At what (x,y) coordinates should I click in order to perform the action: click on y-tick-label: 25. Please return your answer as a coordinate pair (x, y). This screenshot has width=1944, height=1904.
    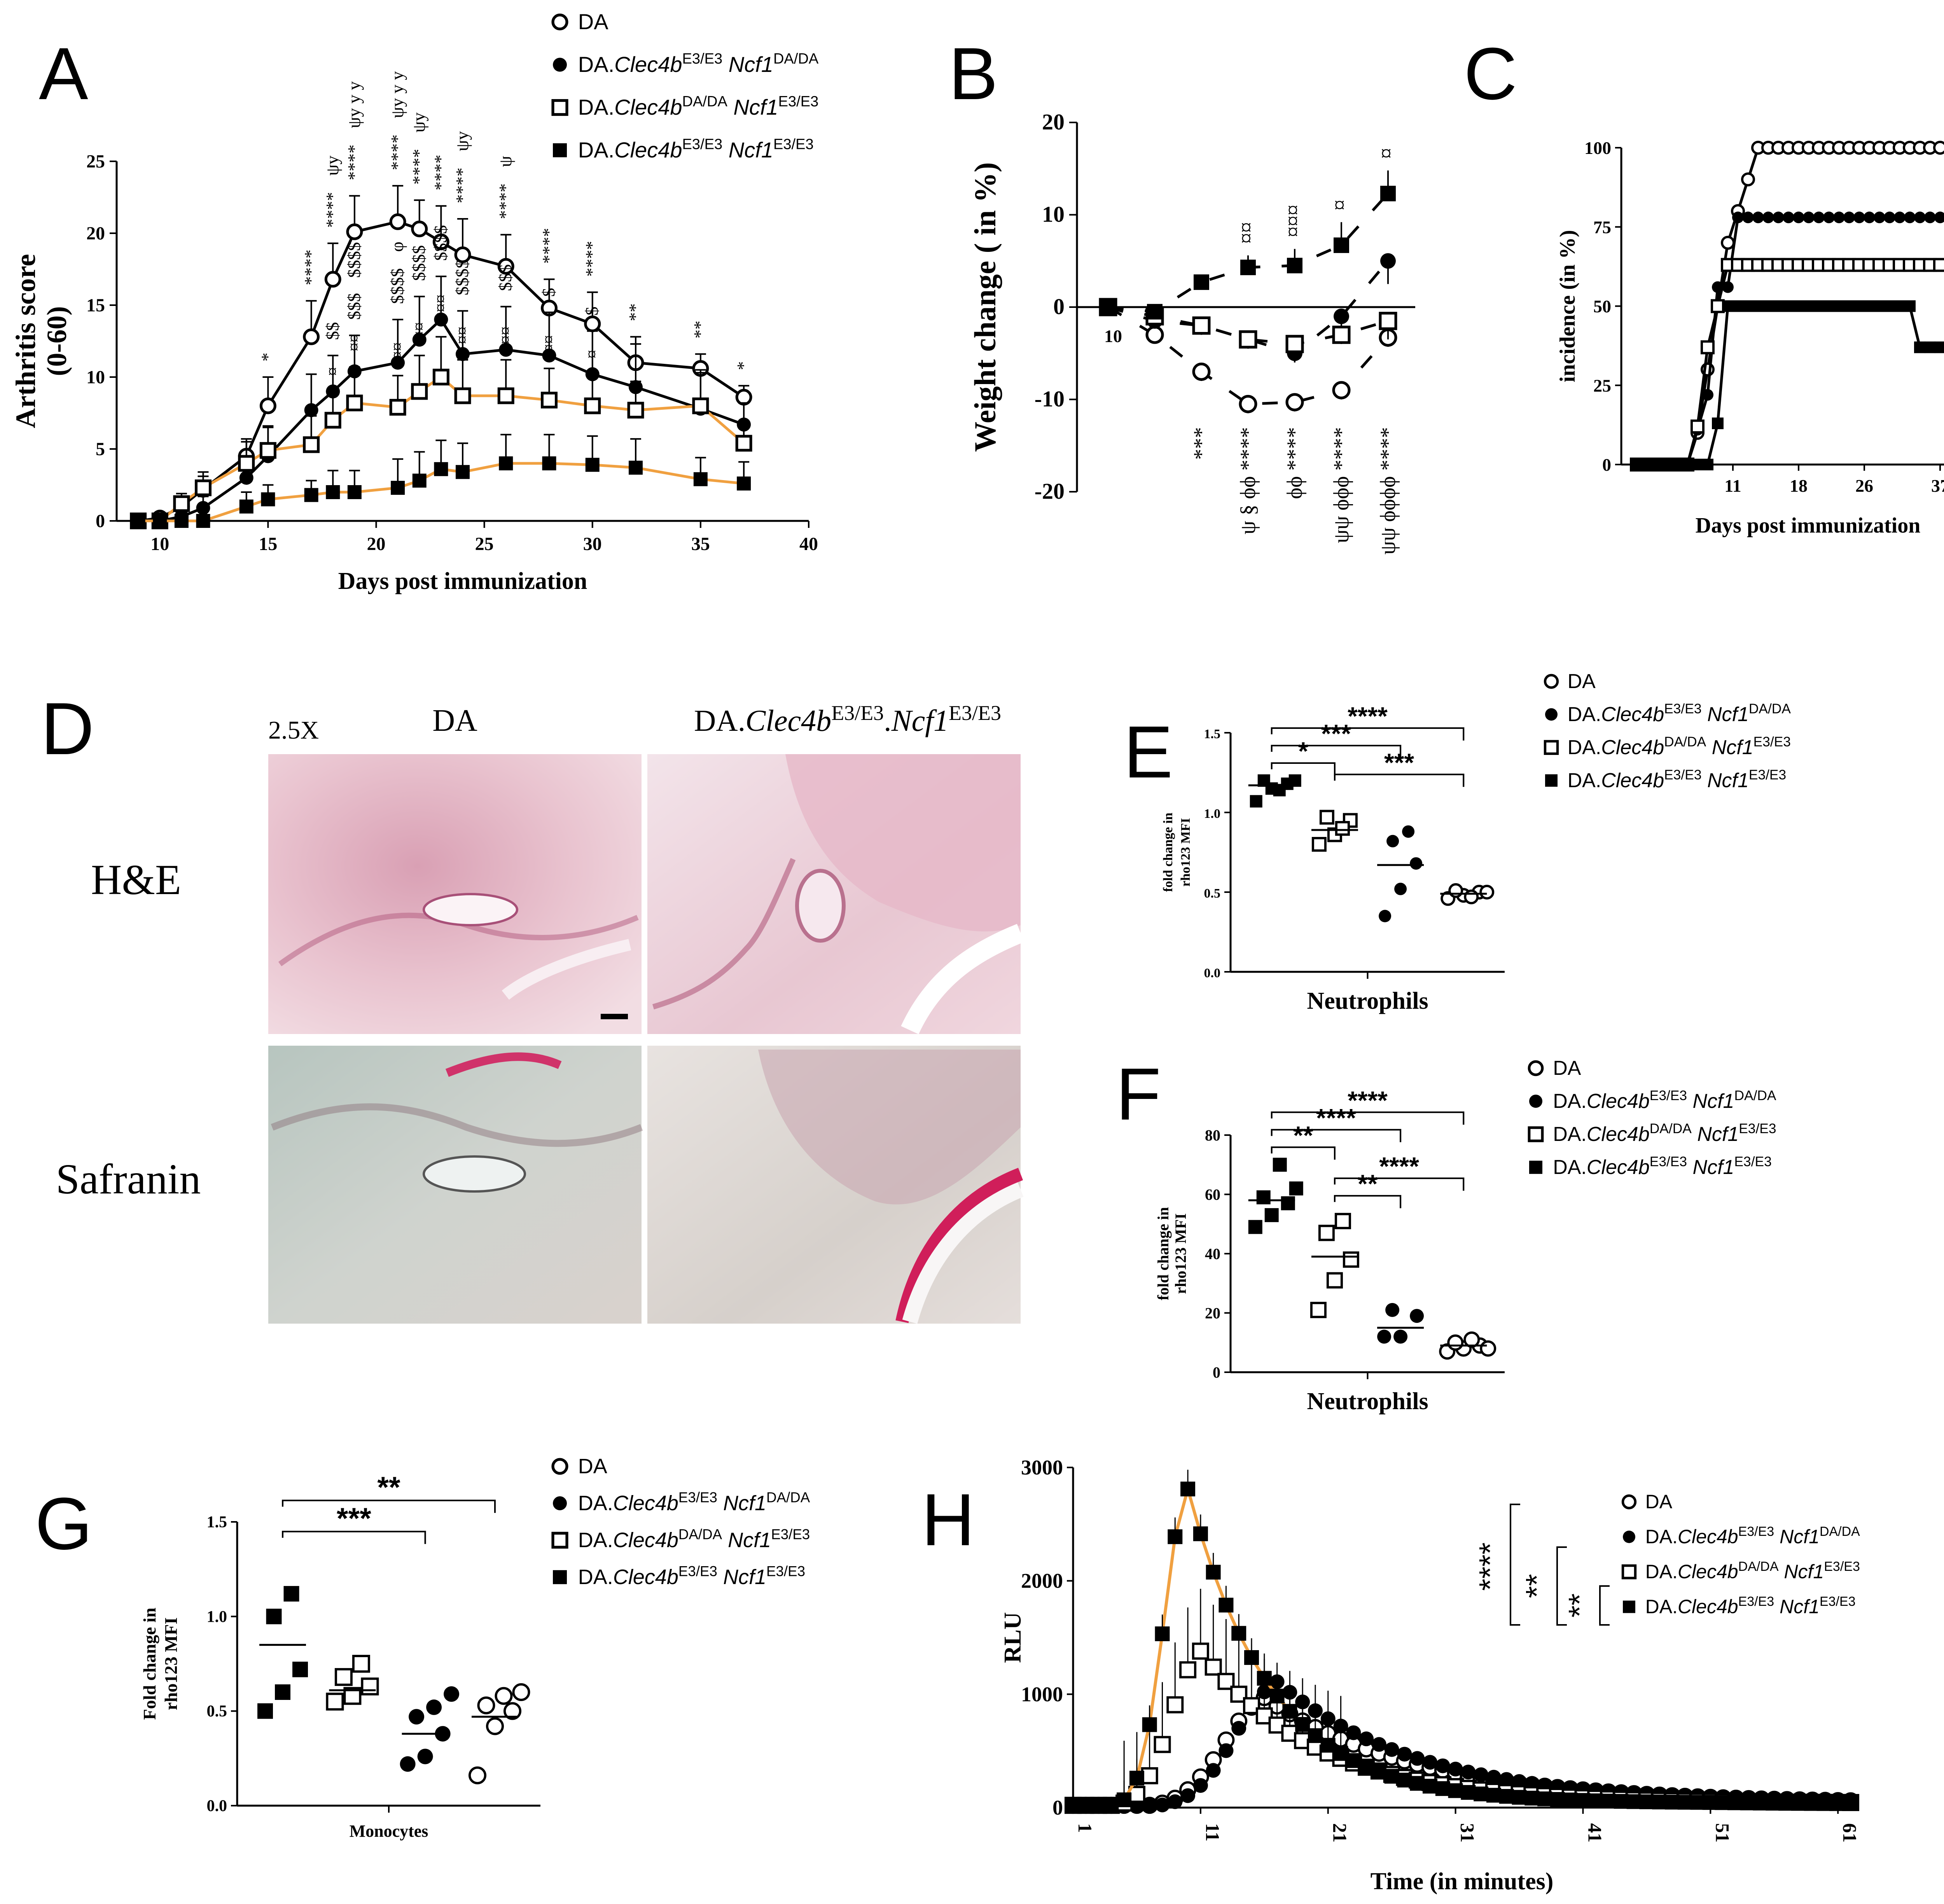
    Looking at the image, I should click on (1602, 386).